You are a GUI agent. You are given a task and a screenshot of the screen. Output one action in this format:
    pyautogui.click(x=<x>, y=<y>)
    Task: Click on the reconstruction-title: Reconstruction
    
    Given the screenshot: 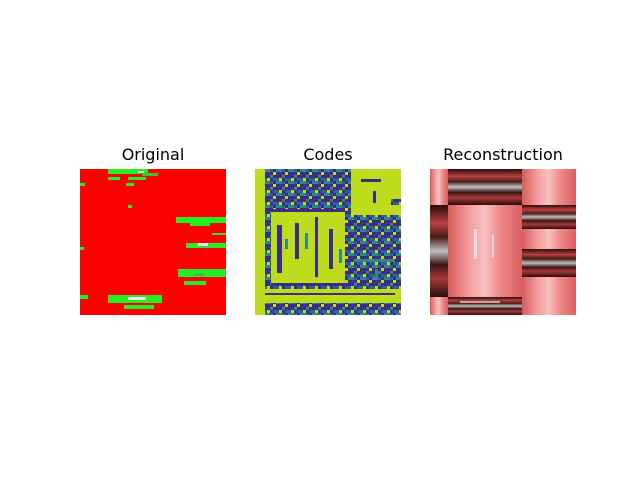 What is the action you would take?
    pyautogui.click(x=503, y=154)
    